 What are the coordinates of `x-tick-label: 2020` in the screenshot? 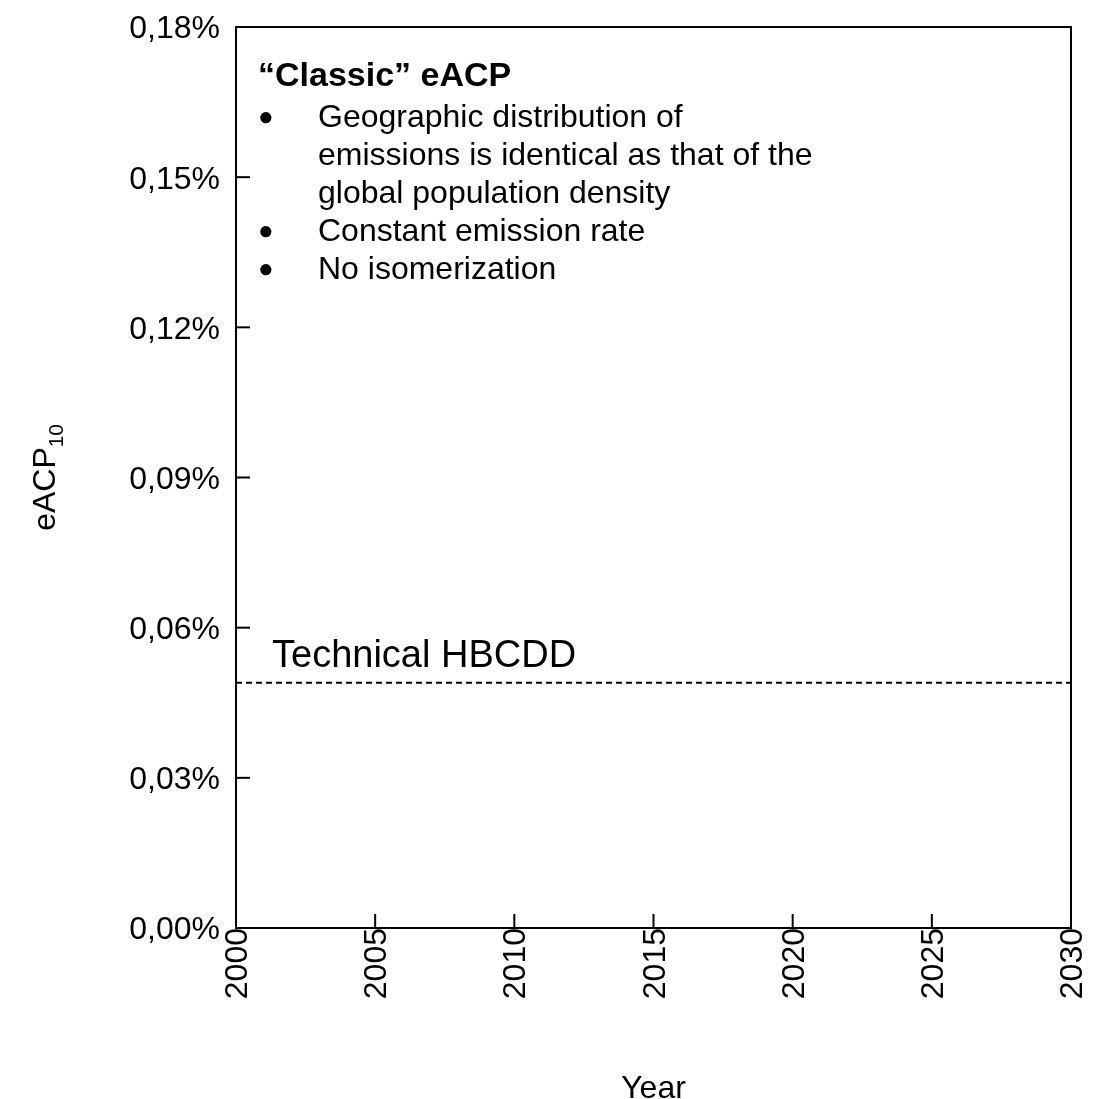 It's located at (792, 964).